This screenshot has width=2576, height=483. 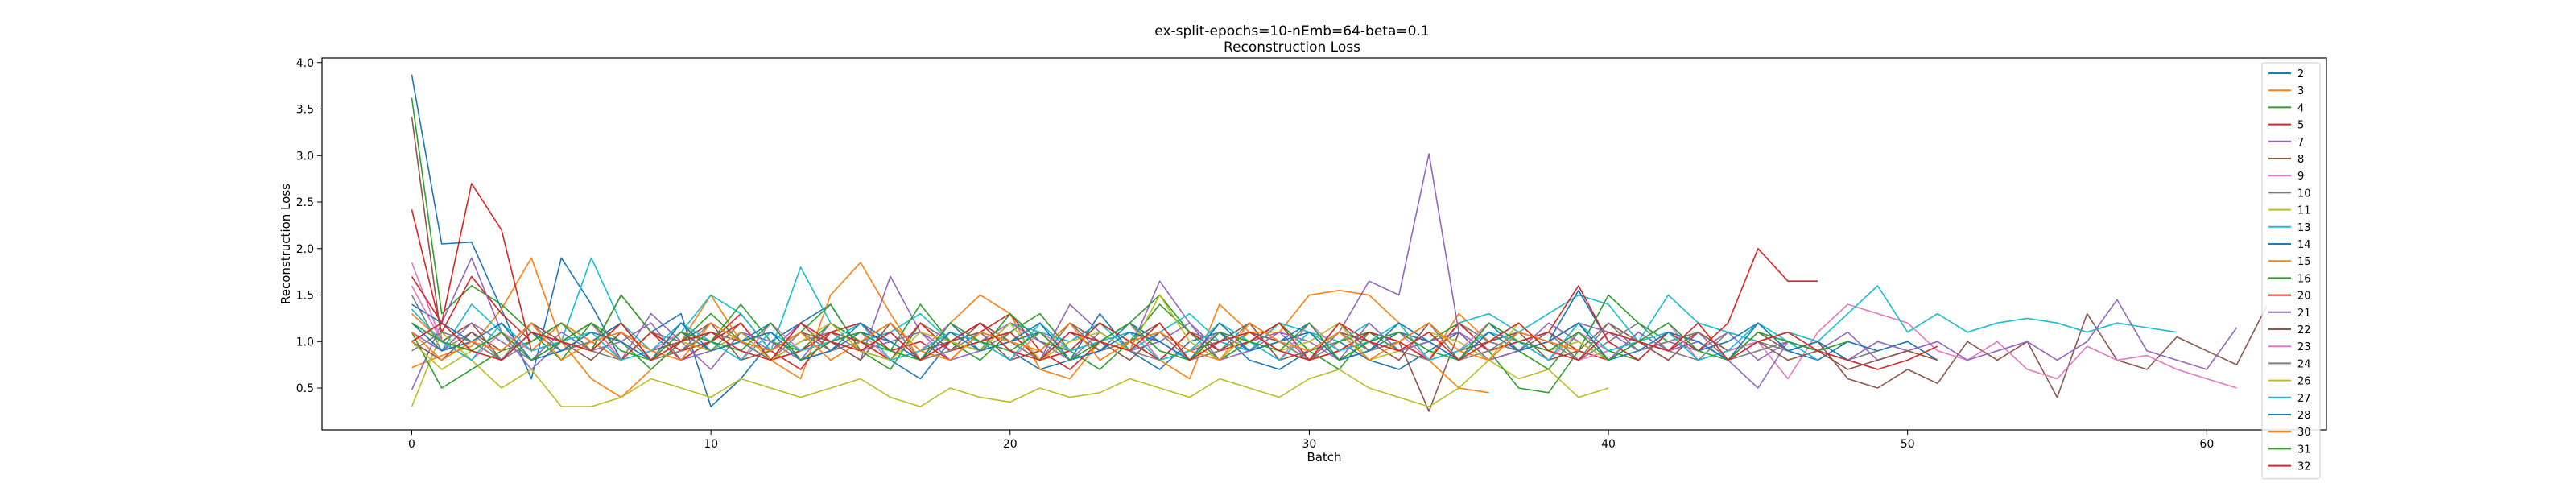 What do you see at coordinates (305, 342) in the screenshot?
I see `y-tick-label-1: 1.0` at bounding box center [305, 342].